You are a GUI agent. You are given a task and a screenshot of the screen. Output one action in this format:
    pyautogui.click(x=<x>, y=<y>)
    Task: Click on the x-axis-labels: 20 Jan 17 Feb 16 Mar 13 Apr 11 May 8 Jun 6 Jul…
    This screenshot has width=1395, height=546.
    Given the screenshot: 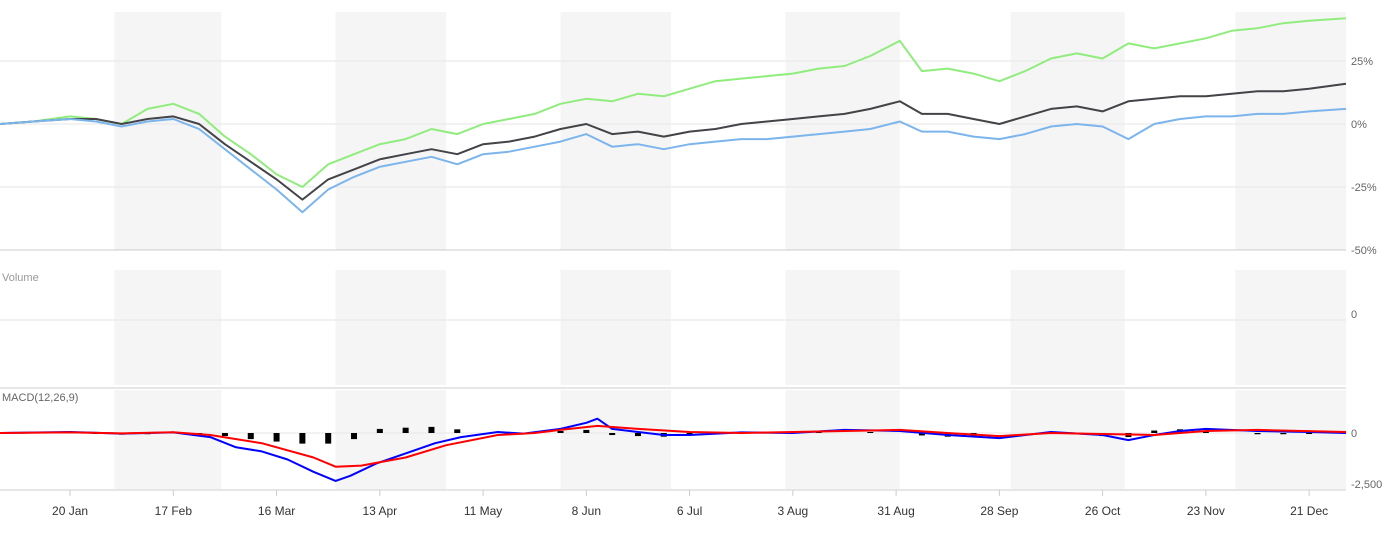 What is the action you would take?
    pyautogui.click(x=690, y=504)
    